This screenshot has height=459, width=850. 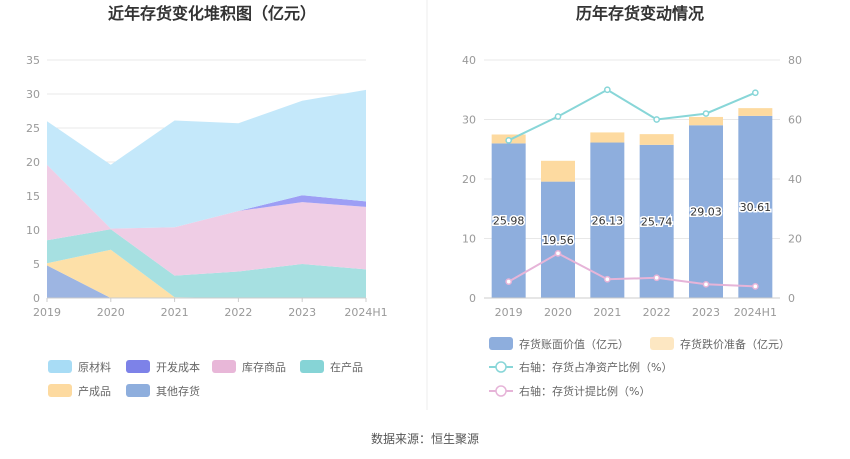 What do you see at coordinates (425, 438) in the screenshot?
I see `data-source: 数据来源：恒生聚源` at bounding box center [425, 438].